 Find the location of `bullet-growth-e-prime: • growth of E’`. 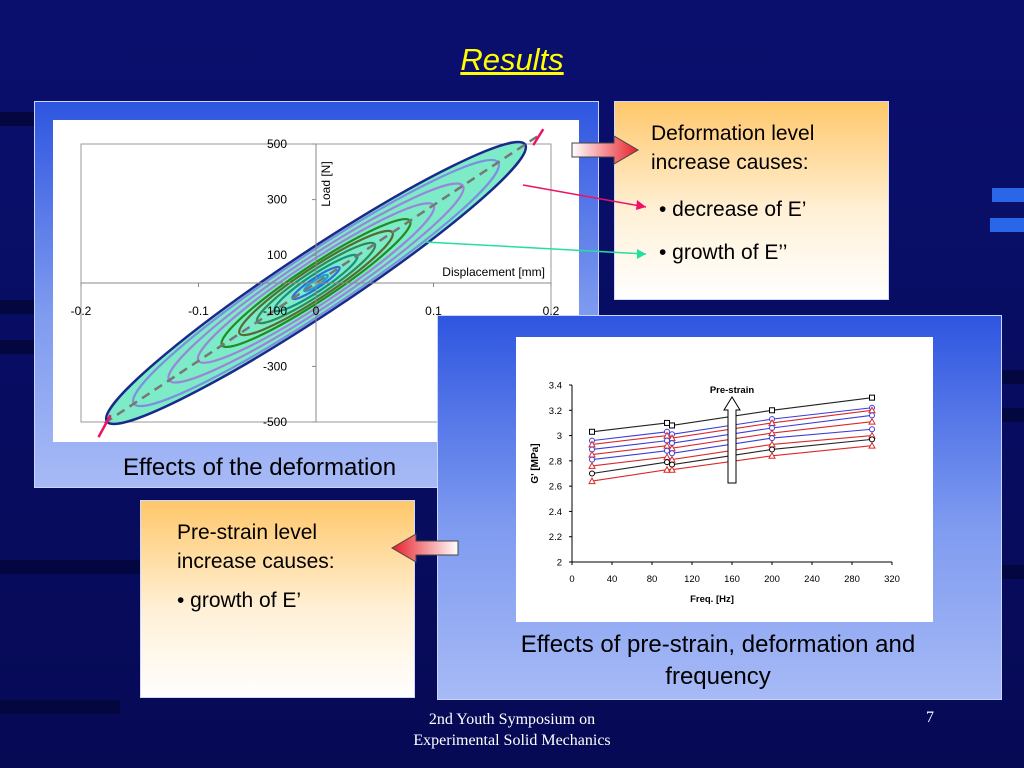

bullet-growth-e-prime: • growth of E’ is located at coordinates (239, 600).